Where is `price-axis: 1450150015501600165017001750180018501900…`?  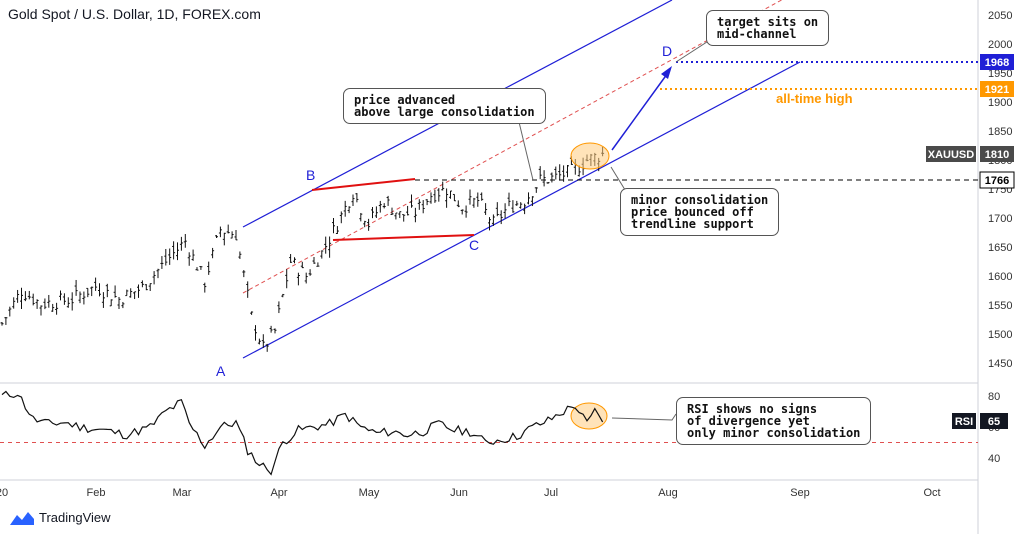
price-axis: 1450150015501600165017001750180018501900… is located at coordinates (1000, 237).